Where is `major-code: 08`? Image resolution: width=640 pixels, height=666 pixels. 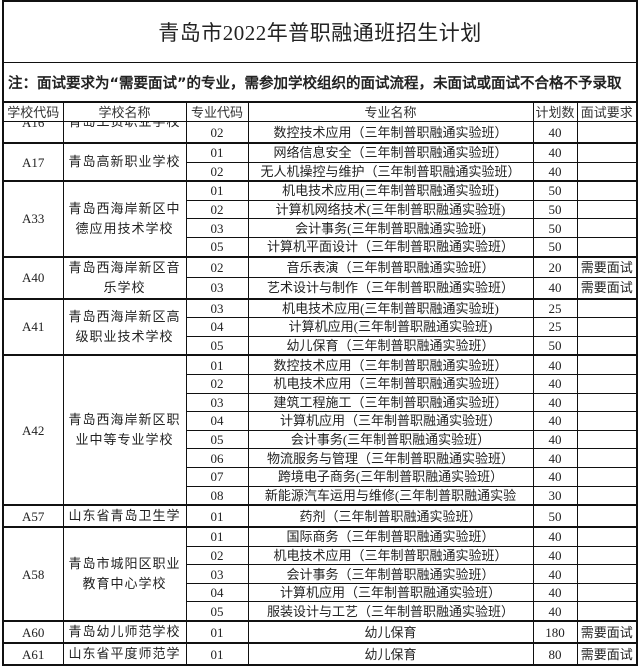
major-code: 08 is located at coordinates (217, 495).